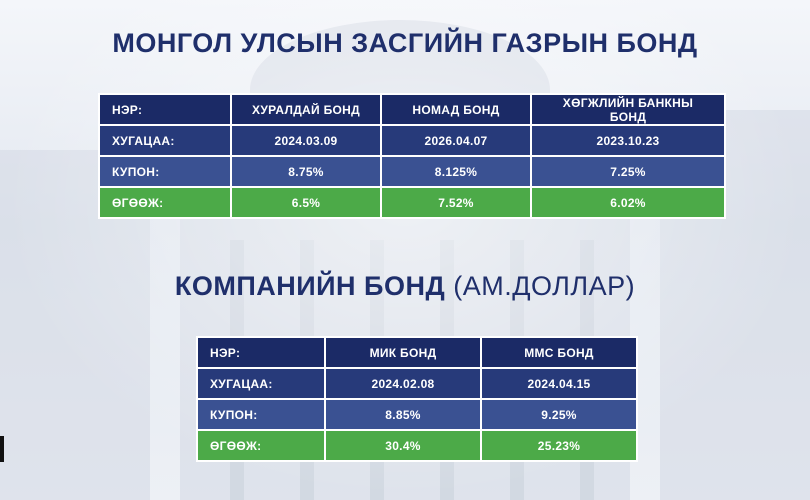 The height and width of the screenshot is (500, 810). What do you see at coordinates (544, 286) in the screenshot?
I see `corporate-bond-currency: (АМ.ДОЛЛАР)` at bounding box center [544, 286].